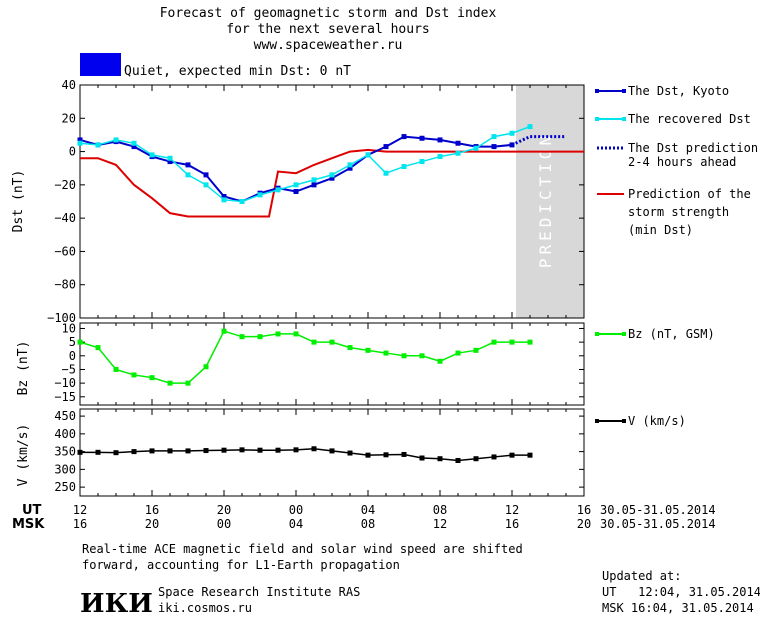  Describe the element at coordinates (658, 510) in the screenshot. I see `ut-date-range: 30.05-31.05.2014` at that location.